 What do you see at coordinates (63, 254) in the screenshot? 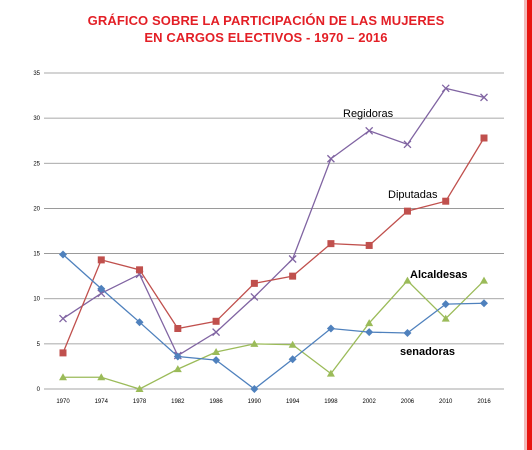
I see `data-point-senadoras-1970` at bounding box center [63, 254].